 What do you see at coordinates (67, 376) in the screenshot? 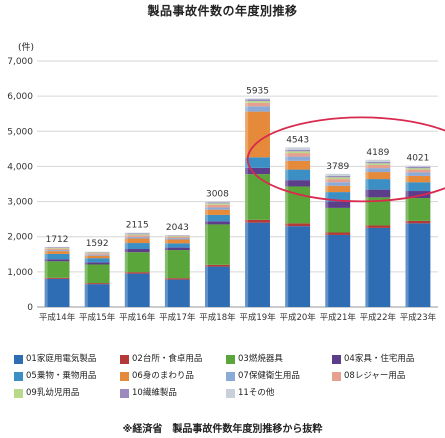
I see `legend-item: 05乗物・乗物用品` at bounding box center [67, 376].